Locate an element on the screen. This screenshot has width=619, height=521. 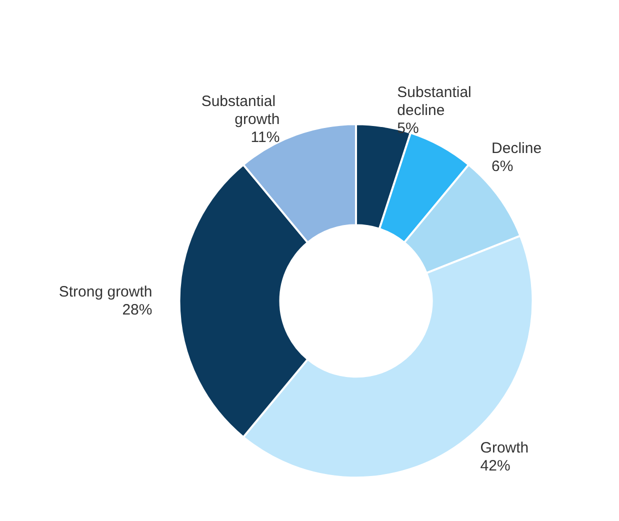
slice-label: Substantial decline is located at coordinates (436, 102).